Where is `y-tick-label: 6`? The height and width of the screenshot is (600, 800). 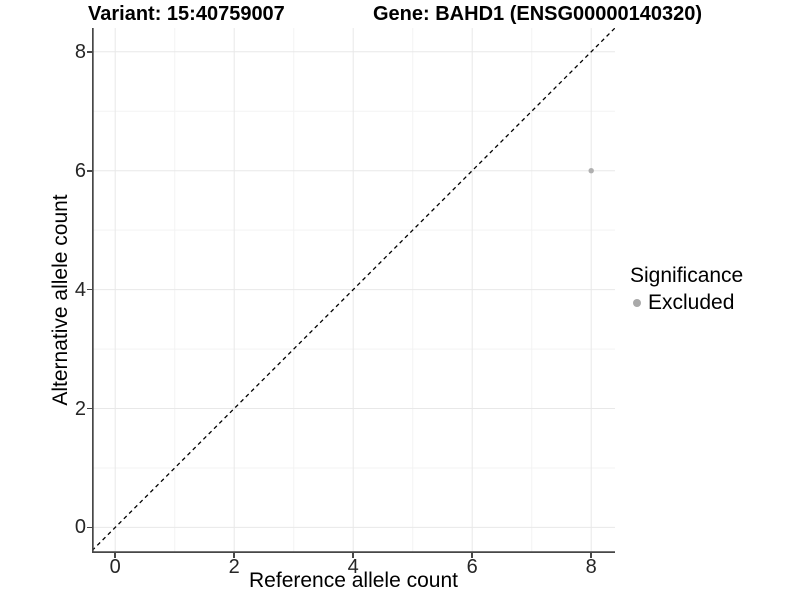
y-tick-label: 6 is located at coordinates (80, 170).